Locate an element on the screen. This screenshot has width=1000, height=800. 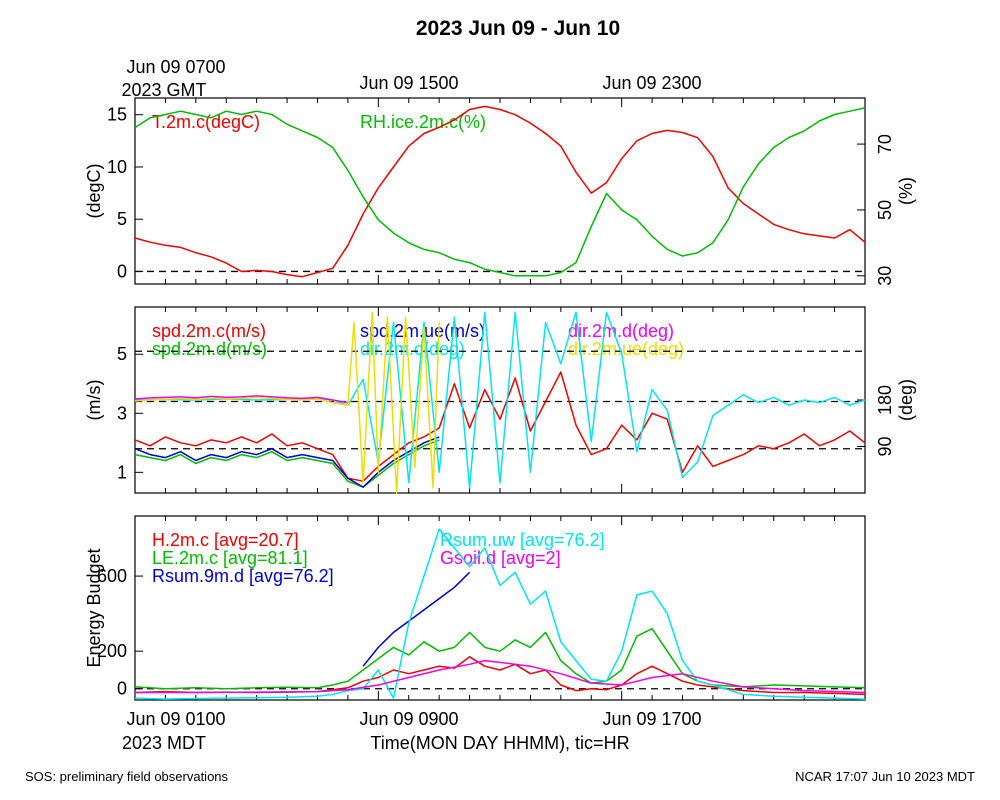
series-line-spd-2m-ue-m-s is located at coordinates (287, 462).